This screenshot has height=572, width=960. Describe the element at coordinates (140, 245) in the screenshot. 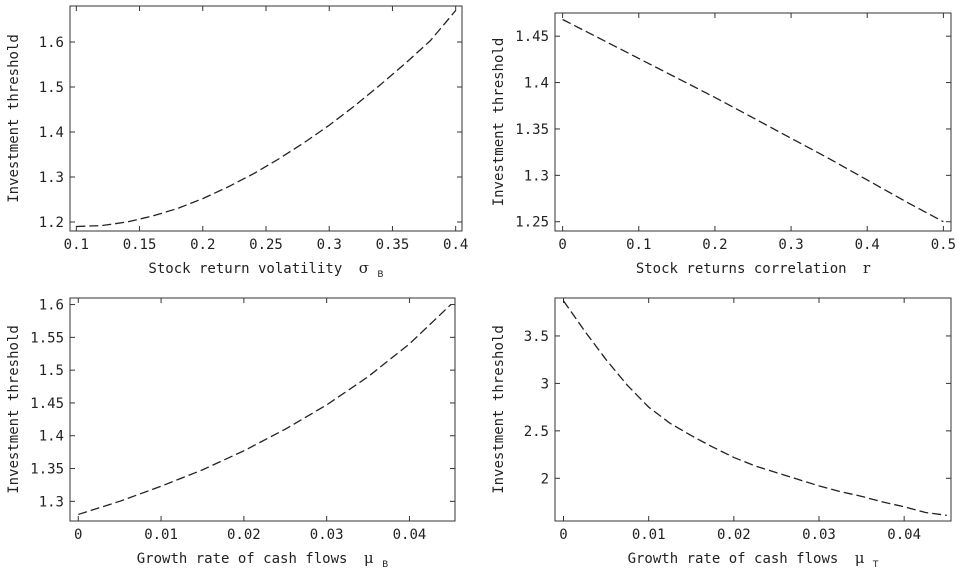

I see `x-tick-label: 0.15` at that location.